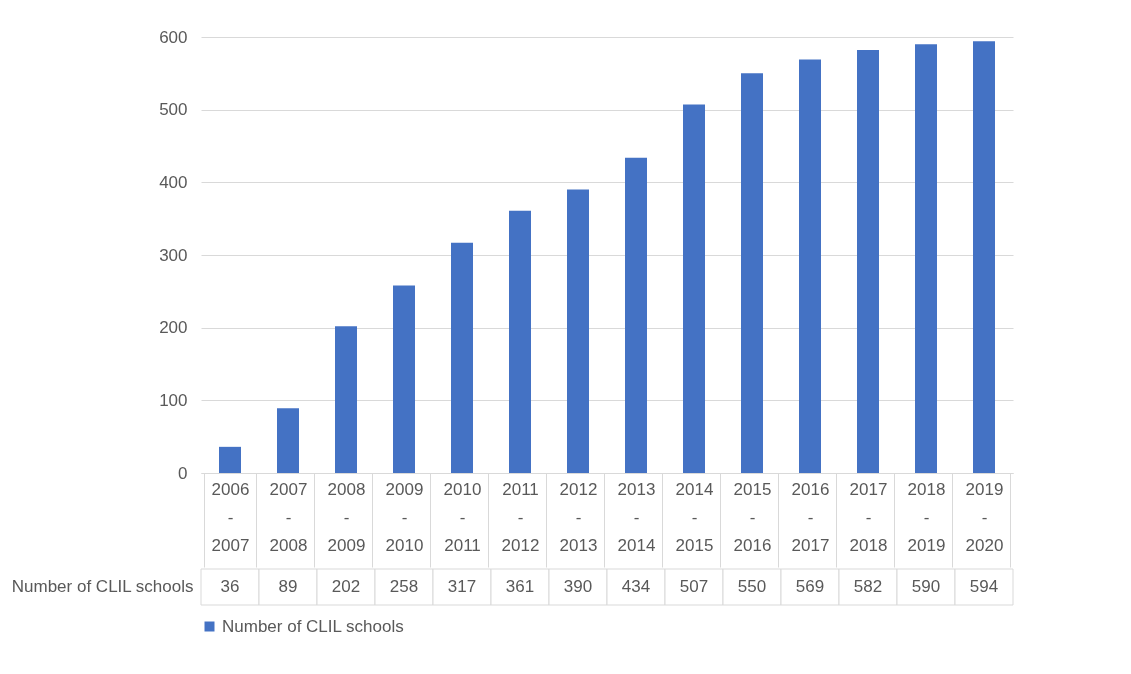  What do you see at coordinates (173, 37) in the screenshot?
I see `y-tick-label: 600` at bounding box center [173, 37].